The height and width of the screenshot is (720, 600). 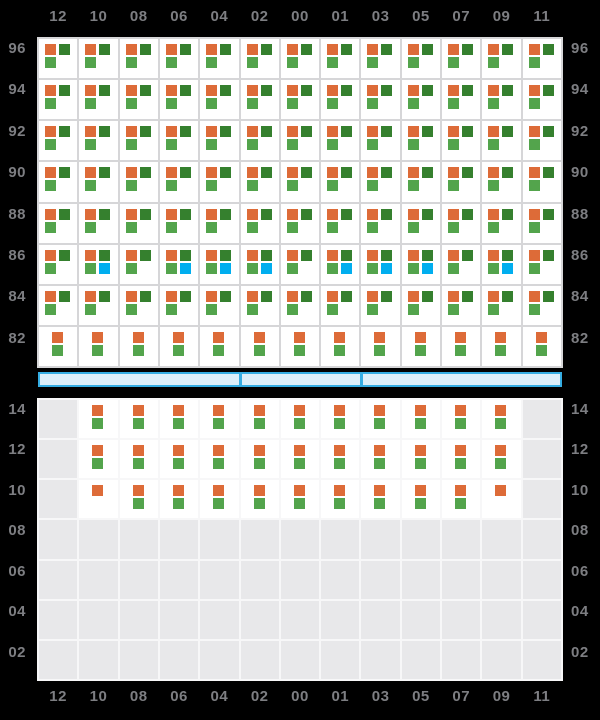 What do you see at coordinates (17, 338) in the screenshot?
I see `axis-label: 82` at bounding box center [17, 338].